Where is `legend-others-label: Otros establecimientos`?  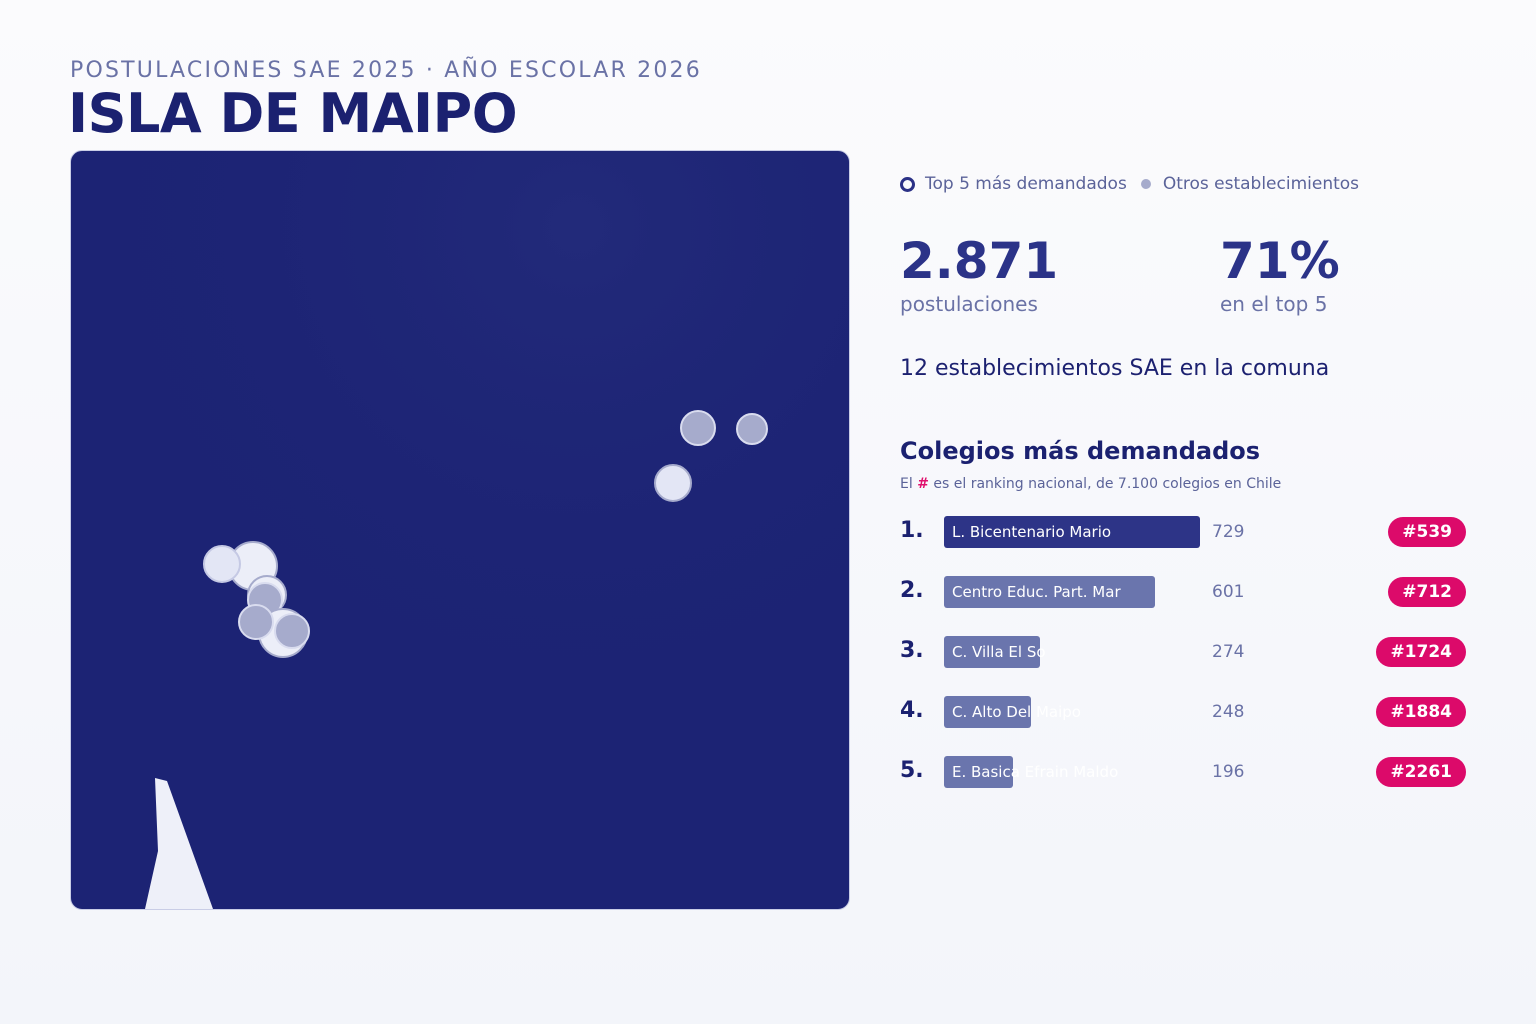 legend-others-label: Otros establecimientos is located at coordinates (1261, 184).